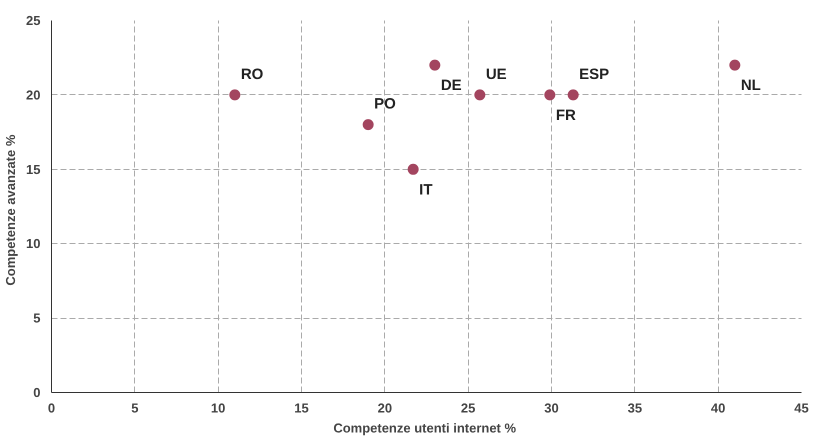  I want to click on annotation: UE, so click(496, 74).